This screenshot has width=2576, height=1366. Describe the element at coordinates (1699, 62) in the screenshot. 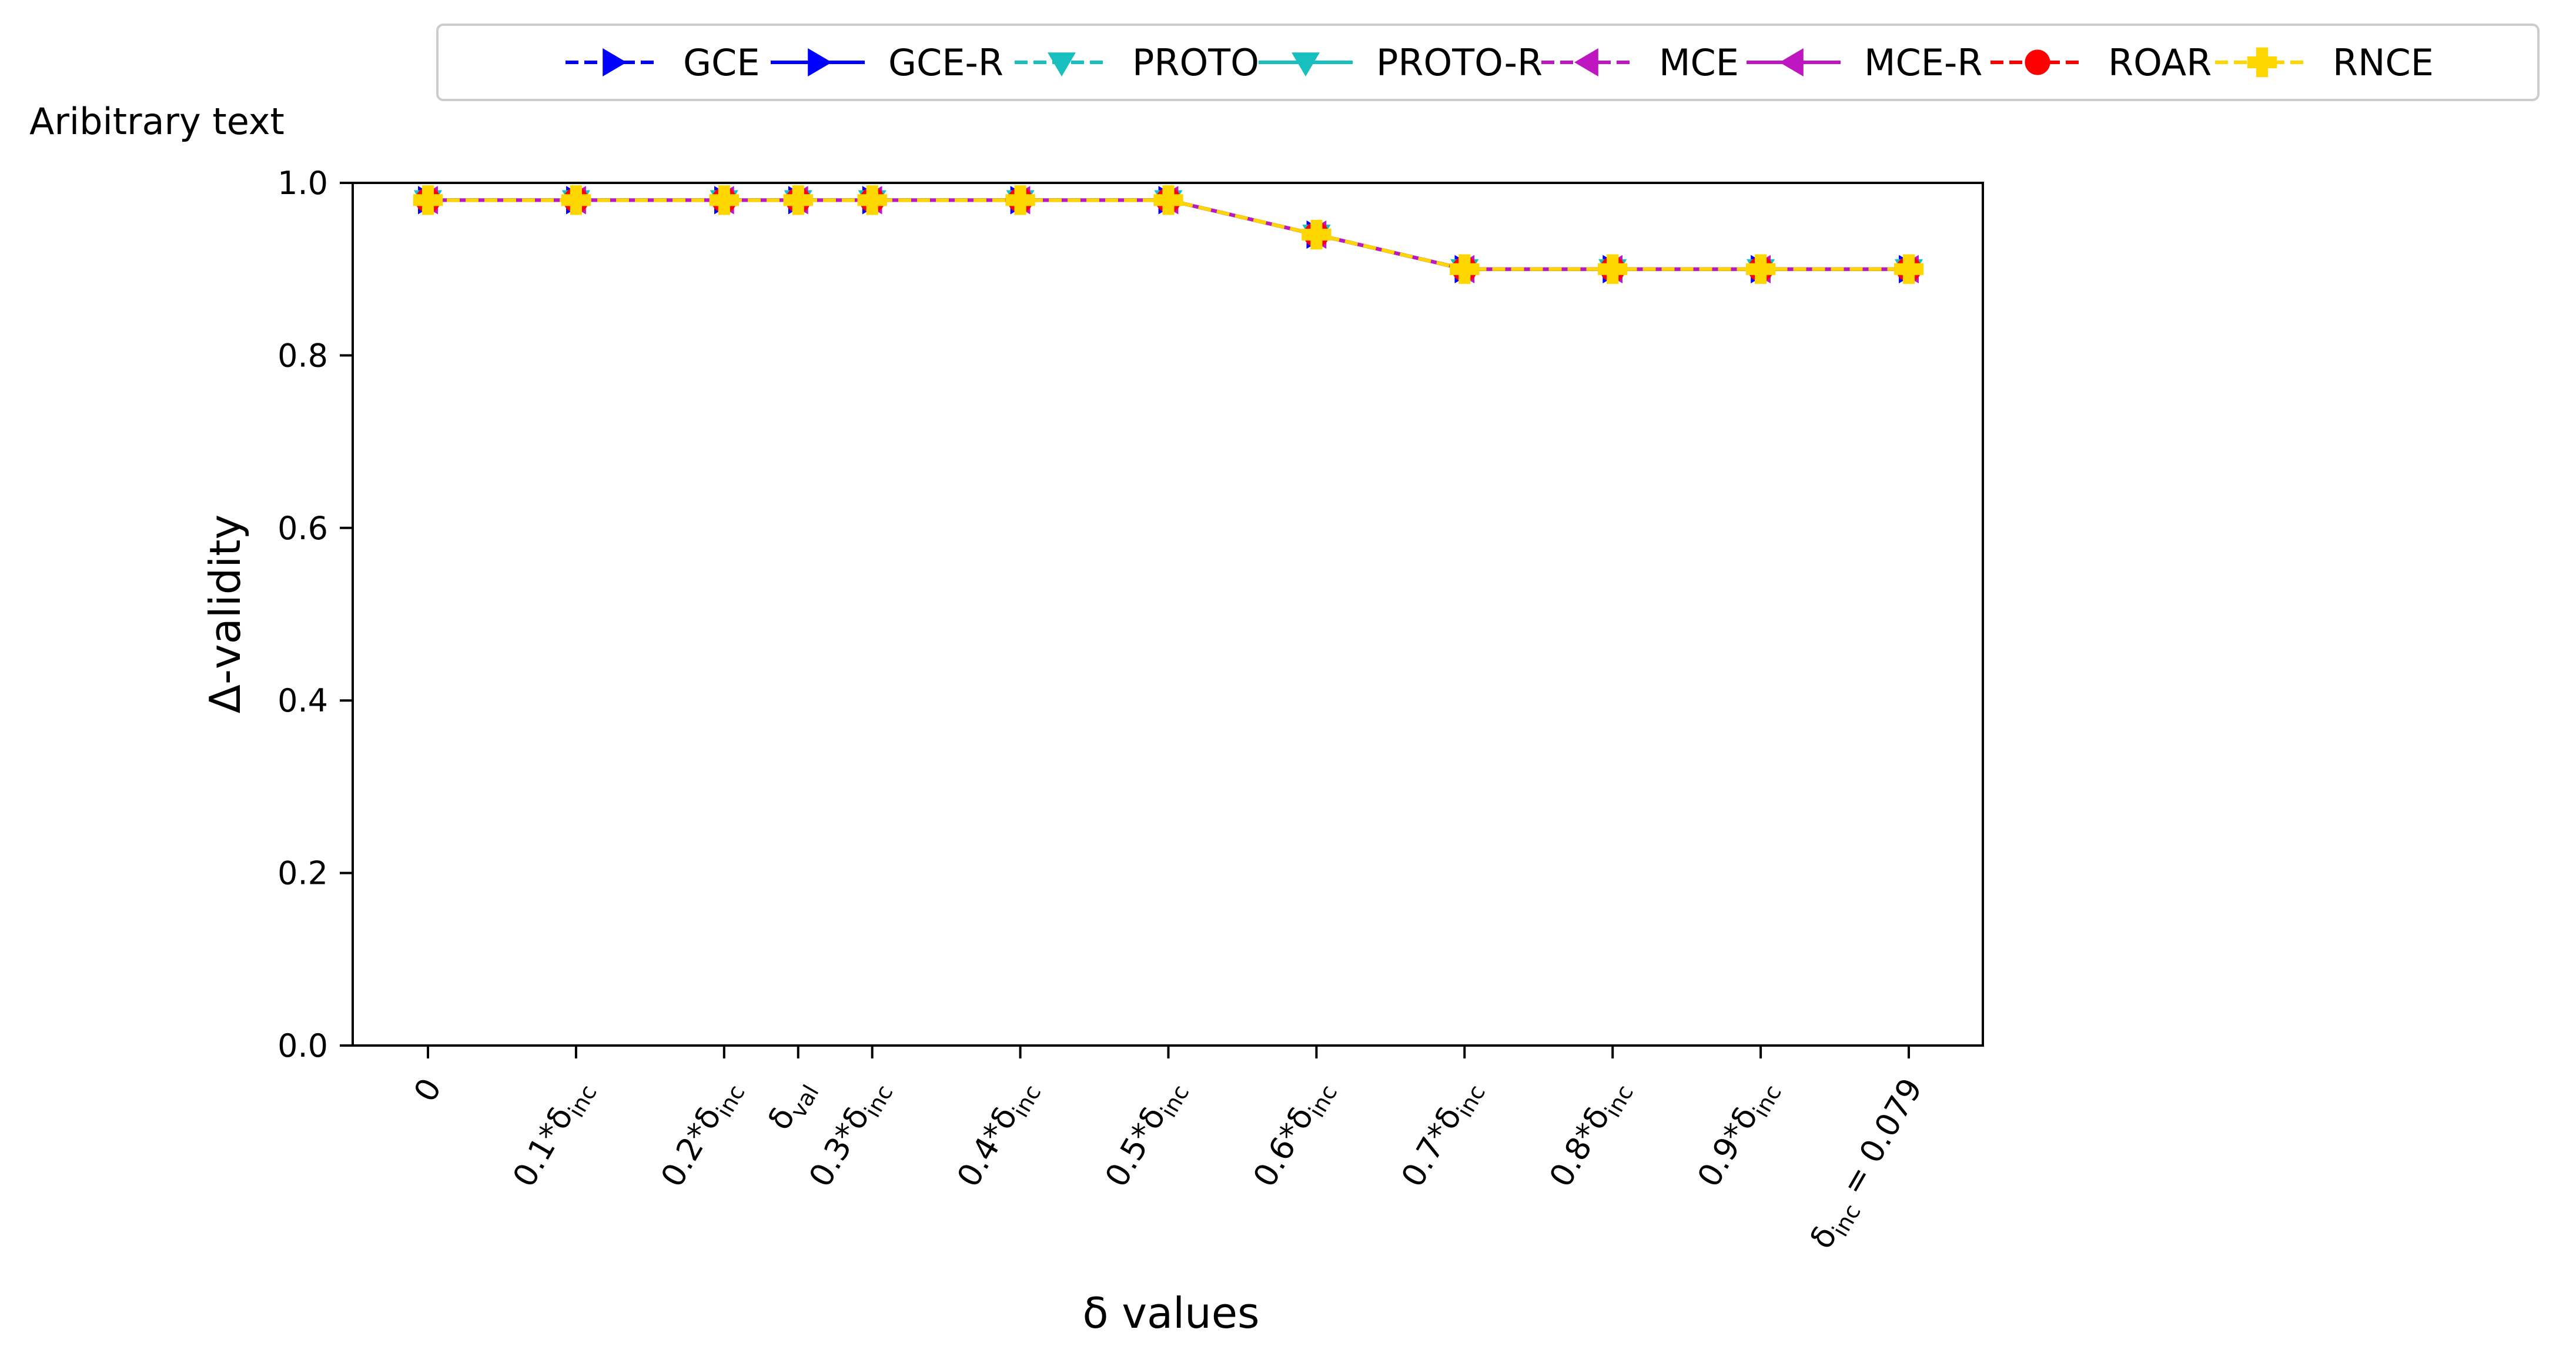

I see `legend-label: MCE` at that location.